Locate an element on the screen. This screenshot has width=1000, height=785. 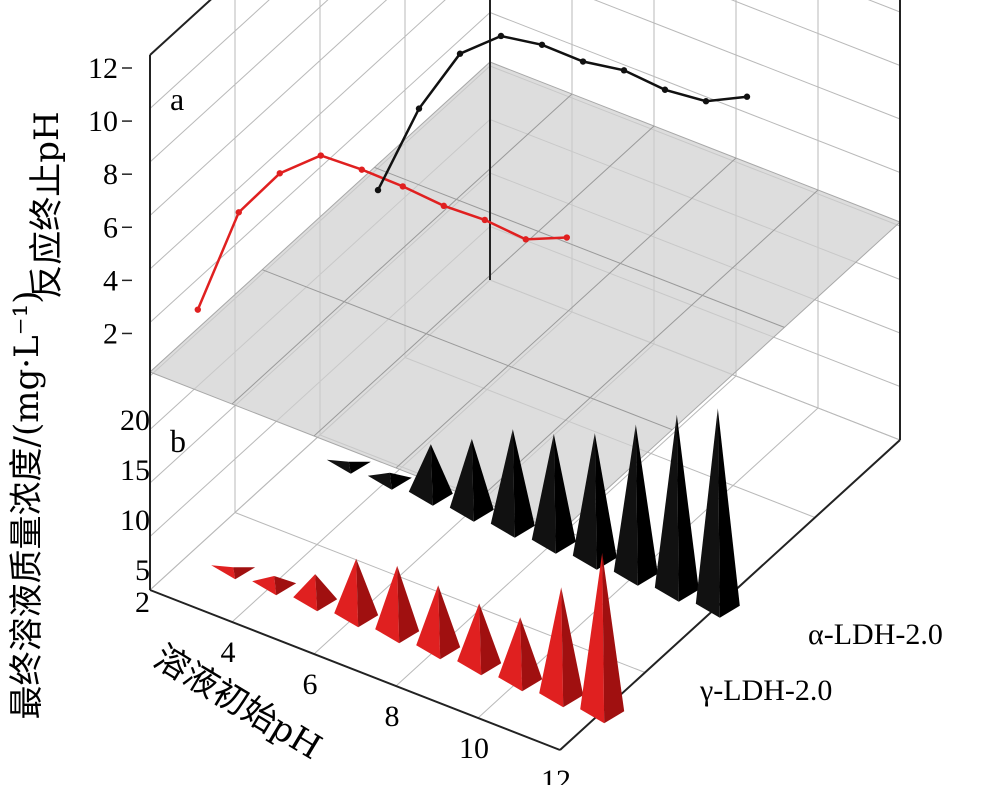
panel-a-z-tick-label: 12 is located at coordinates (103, 68).